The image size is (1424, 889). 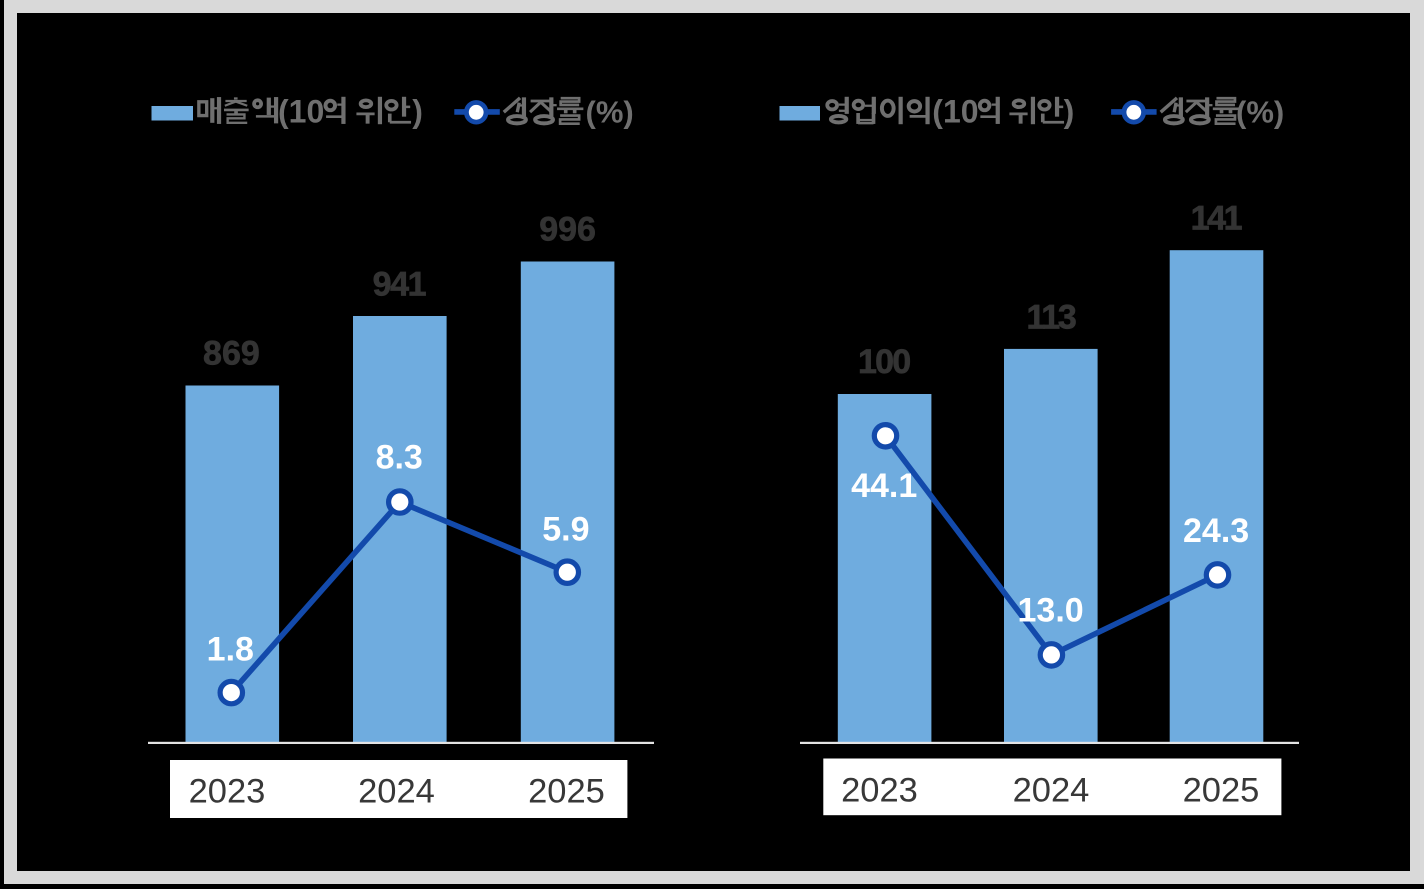 What do you see at coordinates (884, 362) in the screenshot?
I see `svg-text: 100` at bounding box center [884, 362].